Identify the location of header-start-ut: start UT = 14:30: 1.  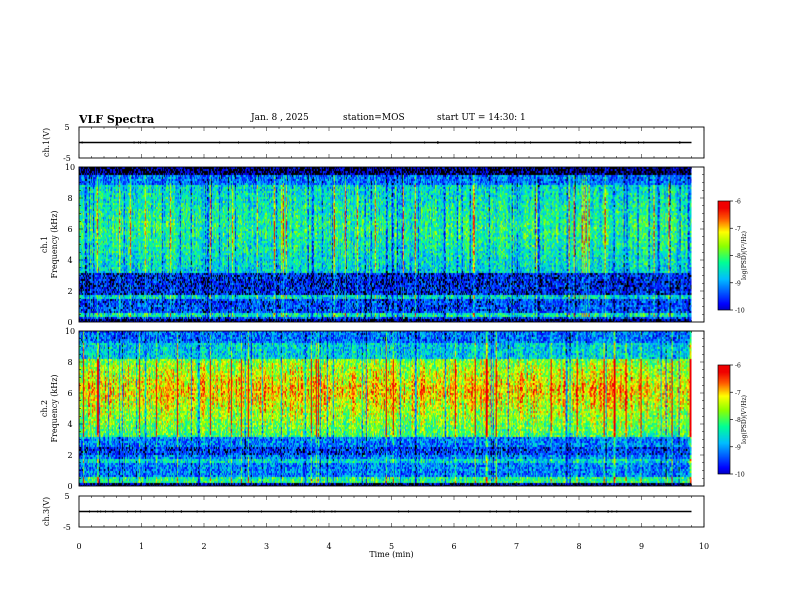
(481, 118).